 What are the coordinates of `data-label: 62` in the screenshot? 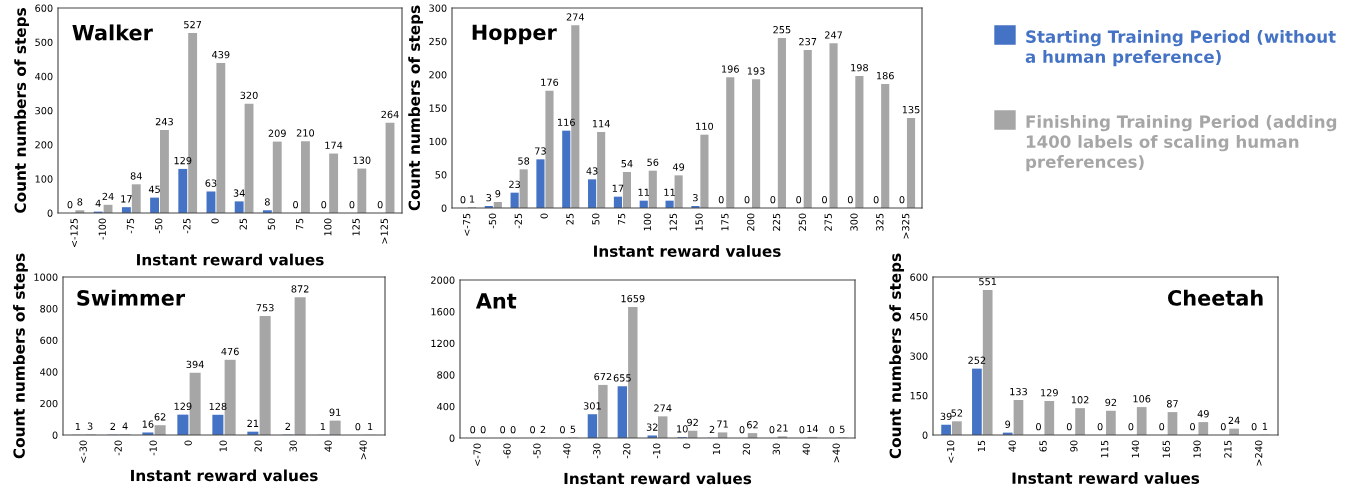 It's located at (160, 417).